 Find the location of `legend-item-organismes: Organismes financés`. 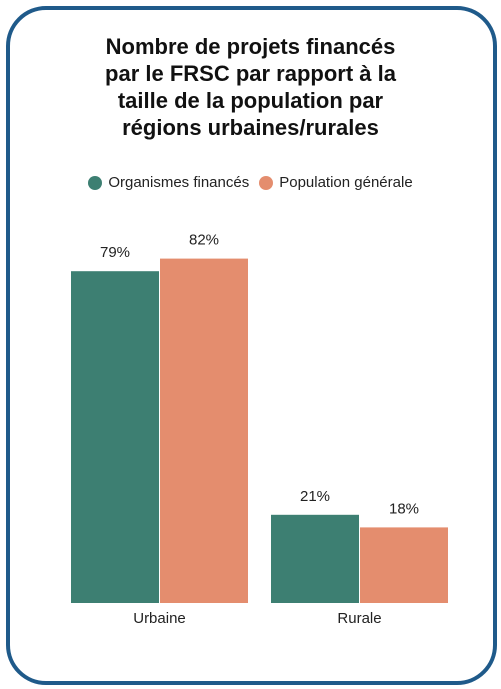

legend-item-organismes: Organismes financés is located at coordinates (168, 182).